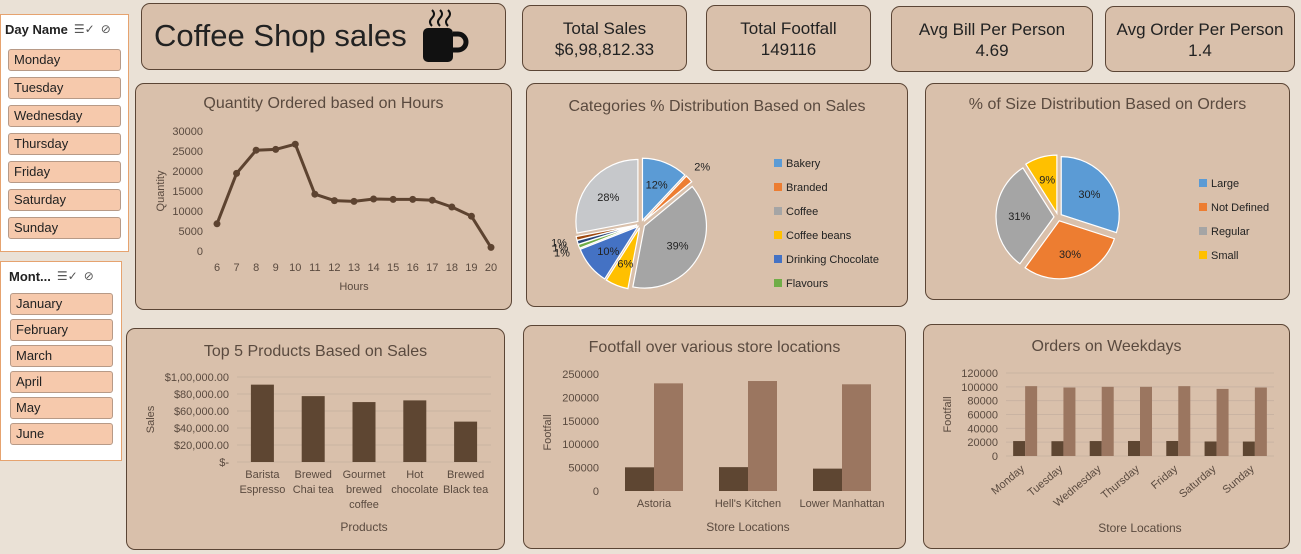 The height and width of the screenshot is (554, 1301). I want to click on slicer-item-february: February, so click(61, 330).